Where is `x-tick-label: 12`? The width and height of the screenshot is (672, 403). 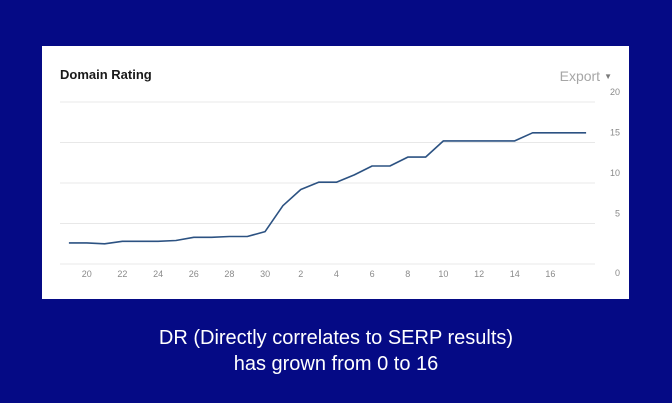
x-tick-label: 12 is located at coordinates (479, 274).